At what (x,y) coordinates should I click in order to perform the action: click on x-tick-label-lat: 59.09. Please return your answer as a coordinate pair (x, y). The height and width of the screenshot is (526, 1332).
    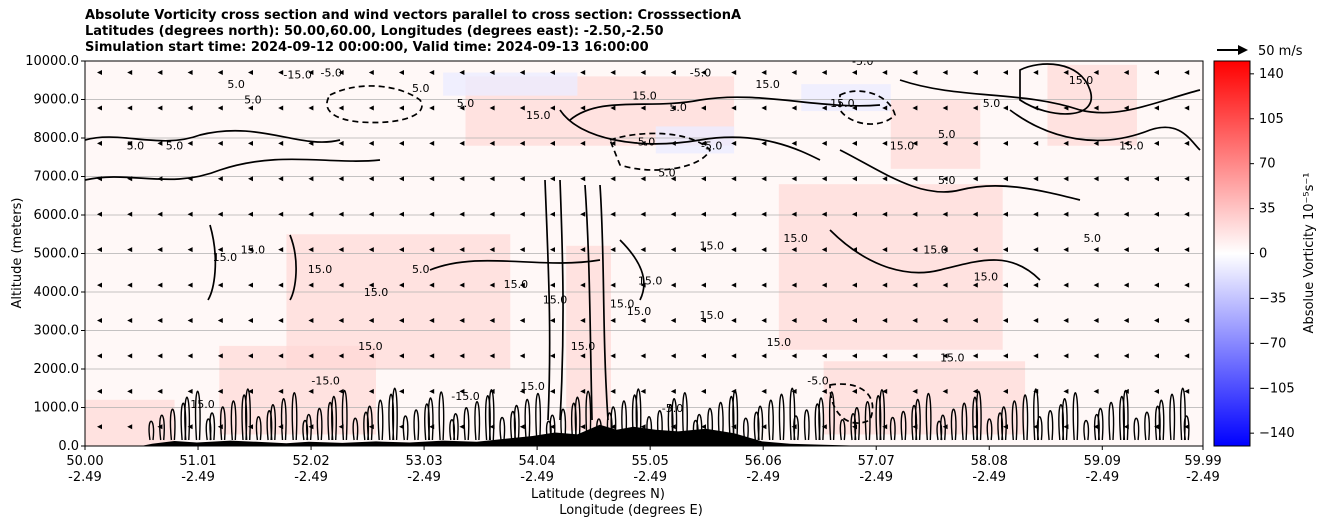
    Looking at the image, I should click on (1102, 461).